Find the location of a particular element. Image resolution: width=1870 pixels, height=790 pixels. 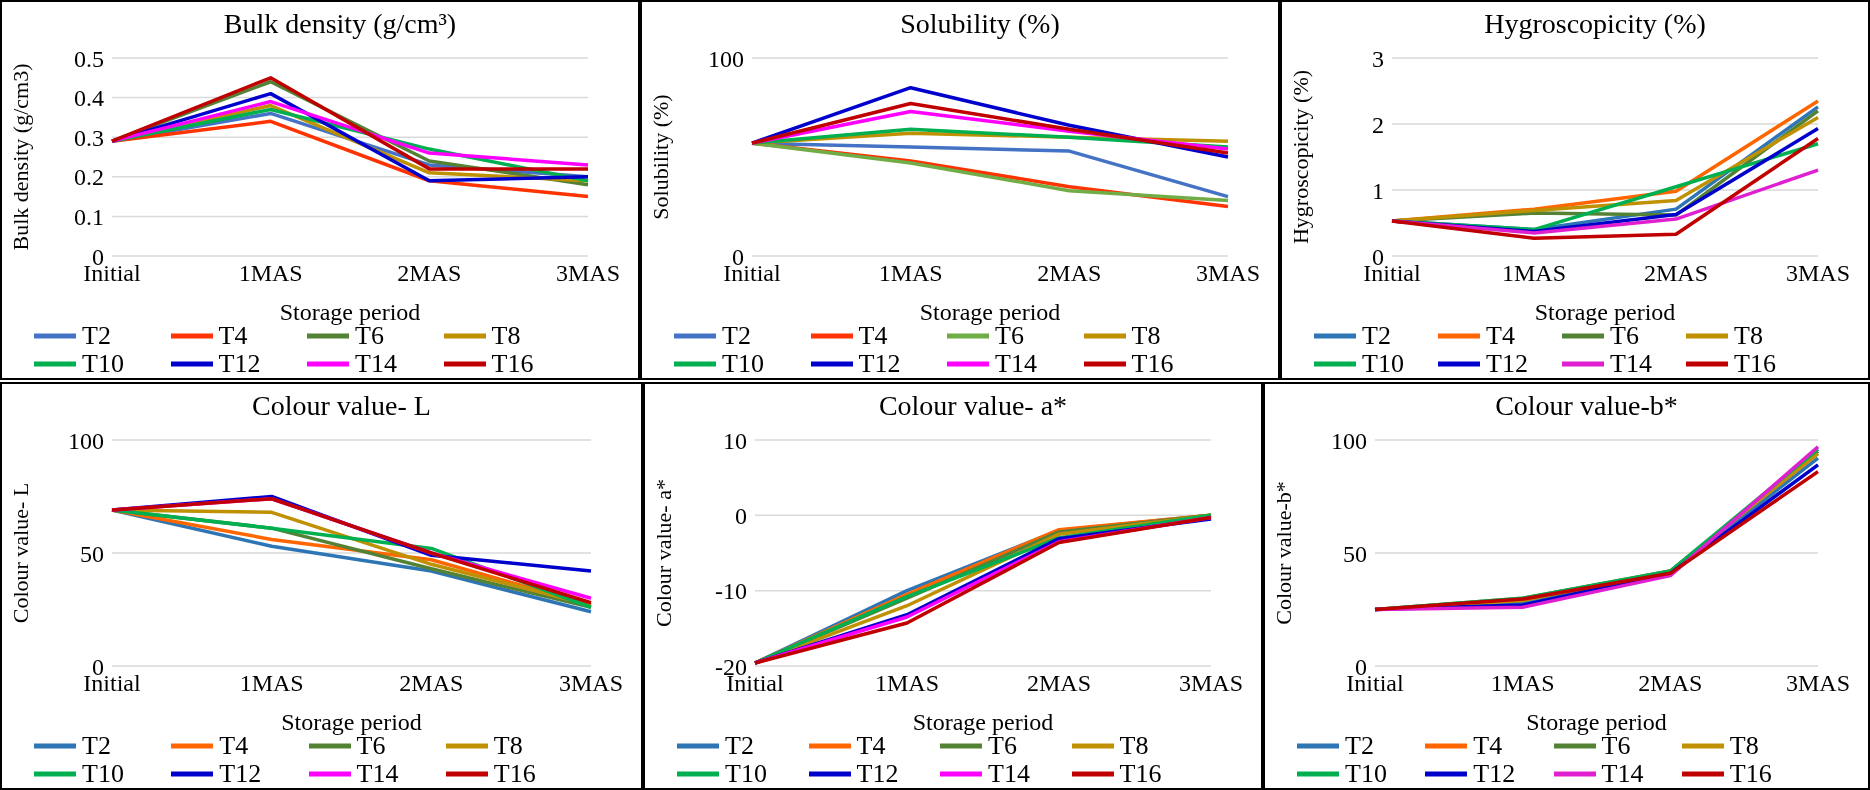

y-tick-label: -10 is located at coordinates (731, 591).